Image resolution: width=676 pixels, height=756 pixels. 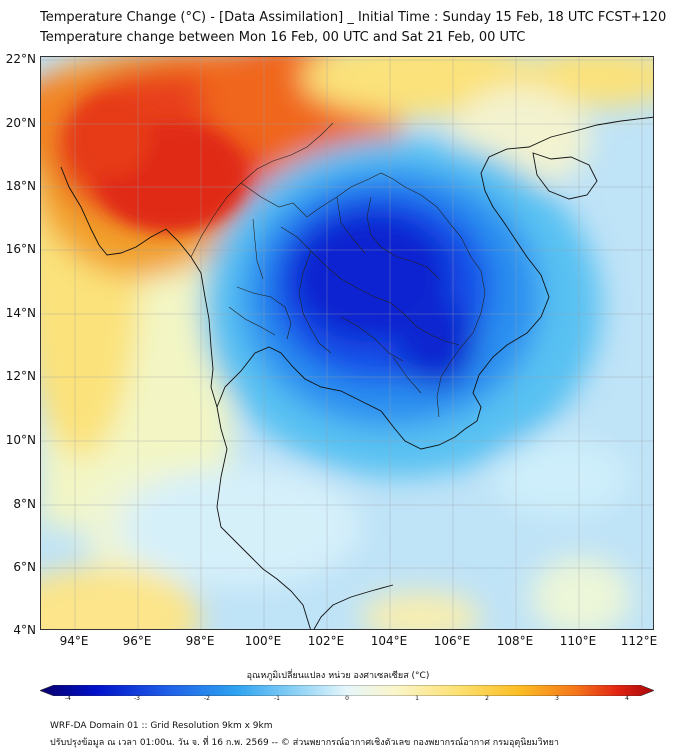 What do you see at coordinates (20, 123) in the screenshot?
I see `lat-label: 20°N` at bounding box center [20, 123].